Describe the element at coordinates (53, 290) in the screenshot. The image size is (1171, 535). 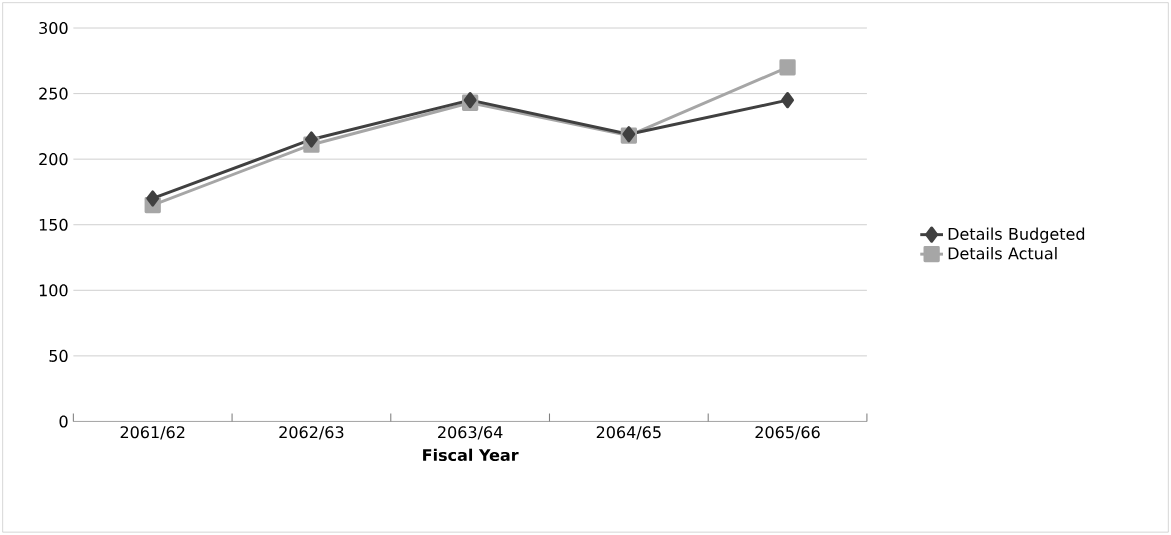
I see `y-tick-label: 100` at that location.